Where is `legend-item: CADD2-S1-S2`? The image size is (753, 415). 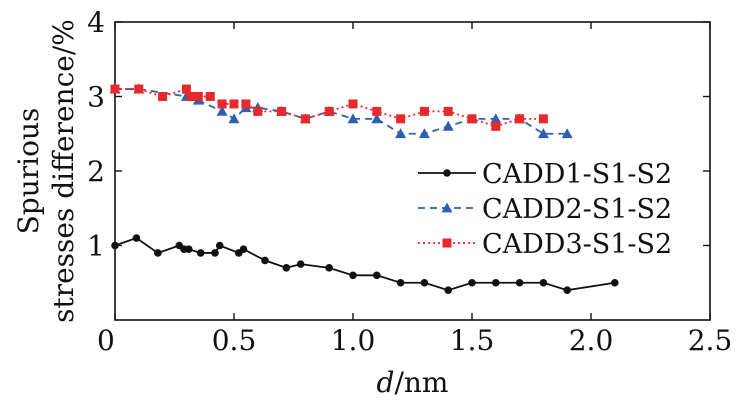 legend-item: CADD2-S1-S2 is located at coordinates (545, 209).